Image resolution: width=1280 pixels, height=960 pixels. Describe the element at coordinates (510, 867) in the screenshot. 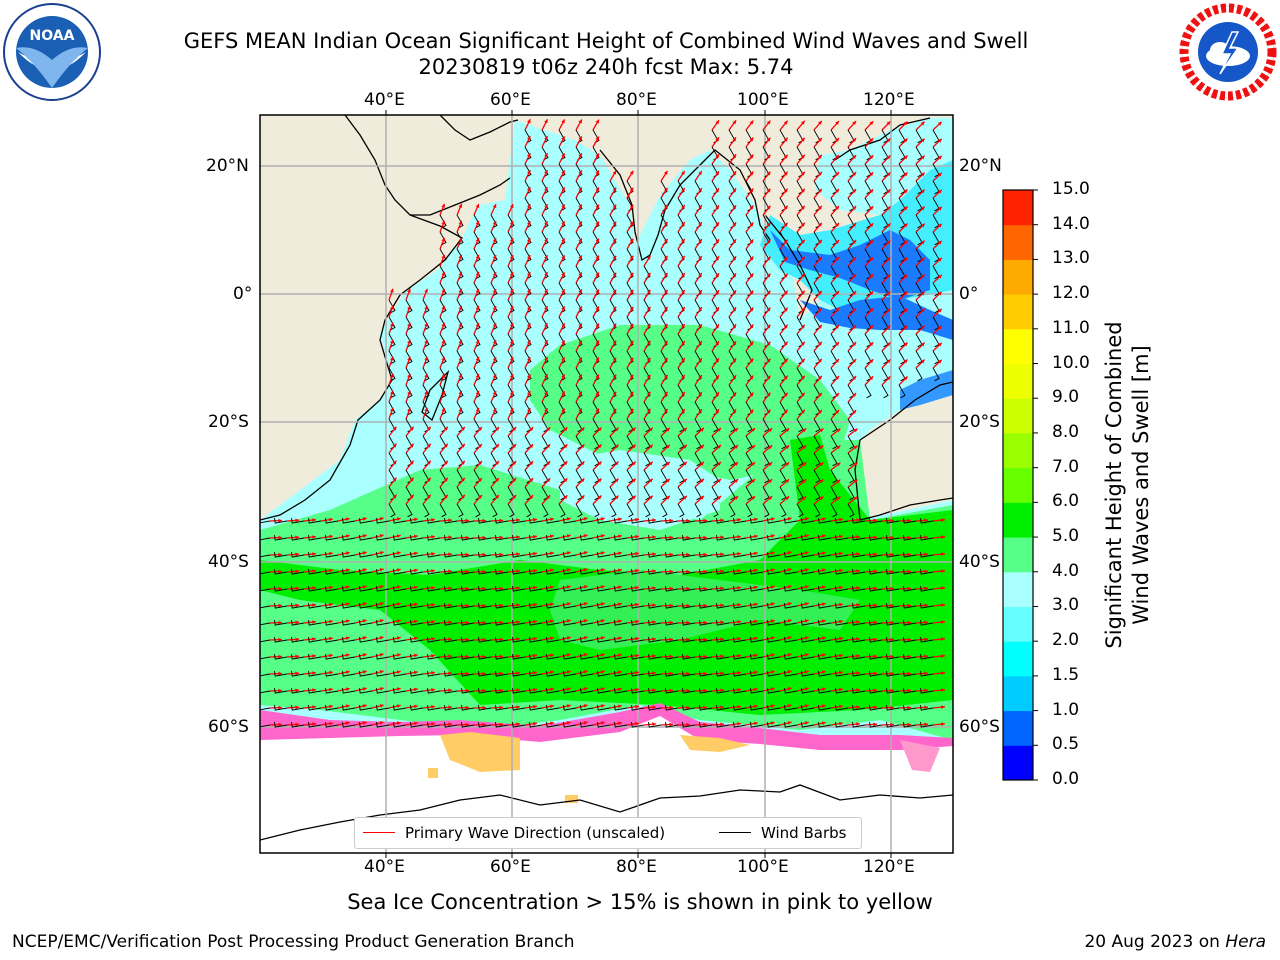

I see `lon-label-bottom: 60°E` at that location.